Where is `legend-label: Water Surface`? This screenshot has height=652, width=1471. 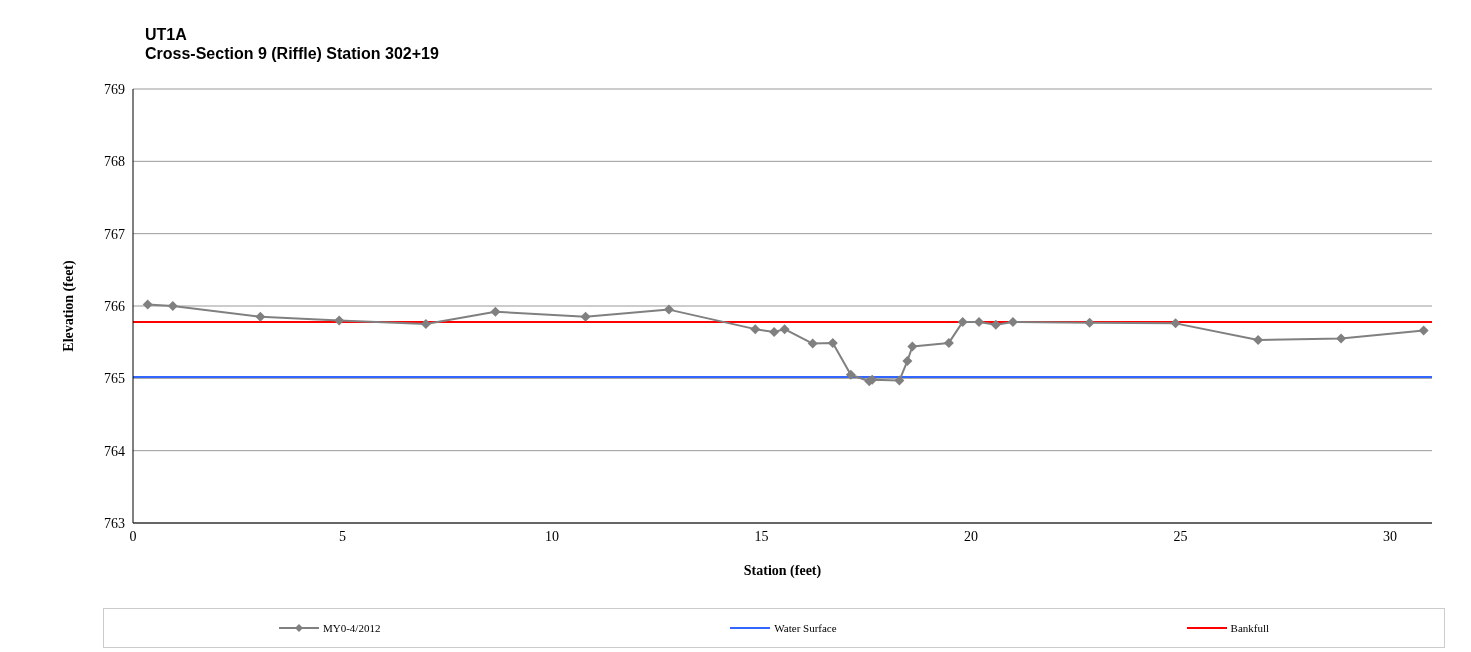
legend-label: Water Surface is located at coordinates (805, 628).